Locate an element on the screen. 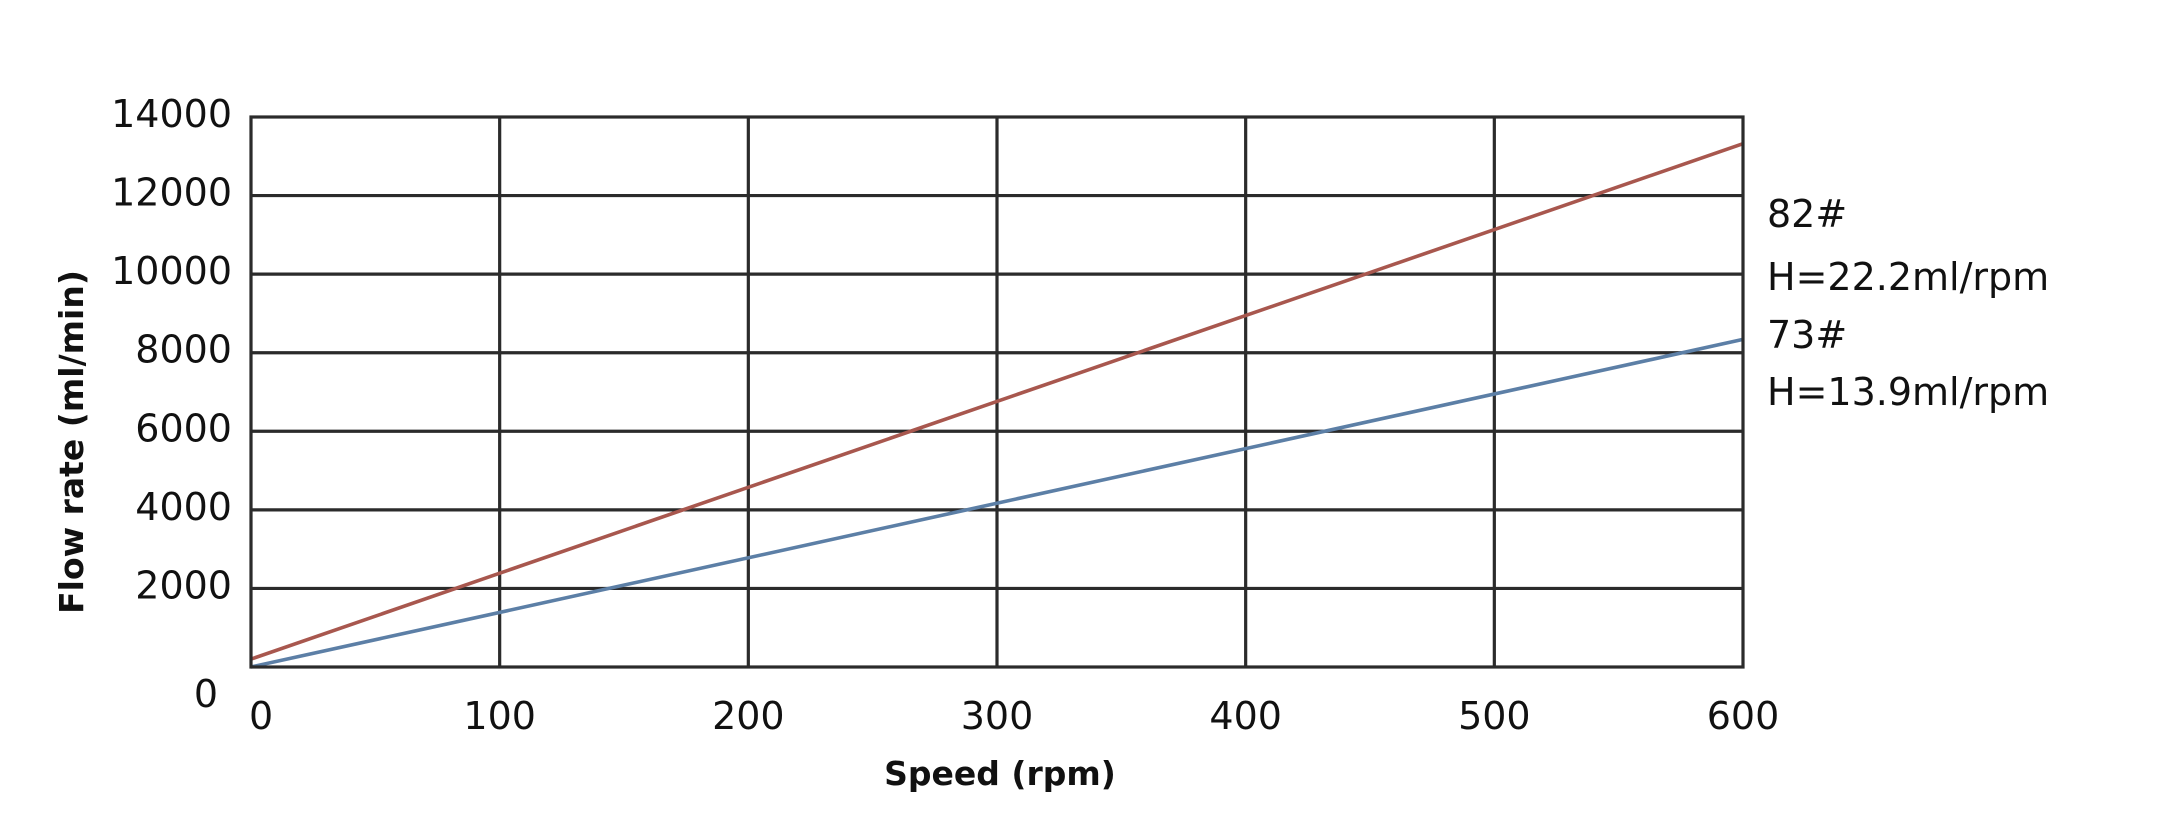  x-tick-label: 300 is located at coordinates (997, 716).